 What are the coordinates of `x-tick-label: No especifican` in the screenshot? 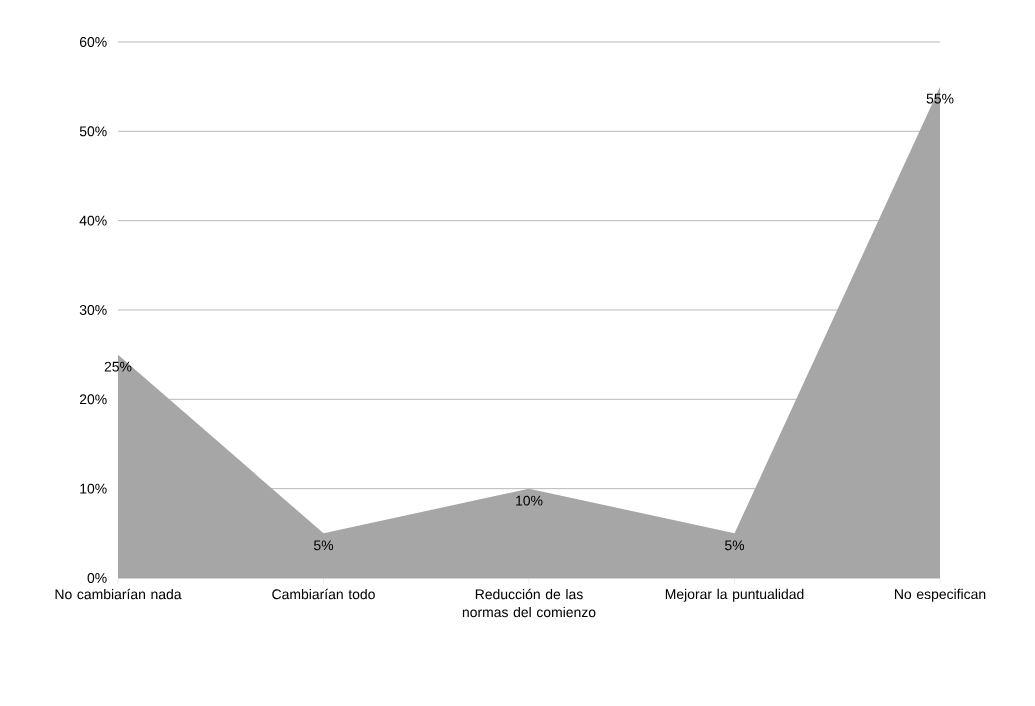 It's located at (940, 595).